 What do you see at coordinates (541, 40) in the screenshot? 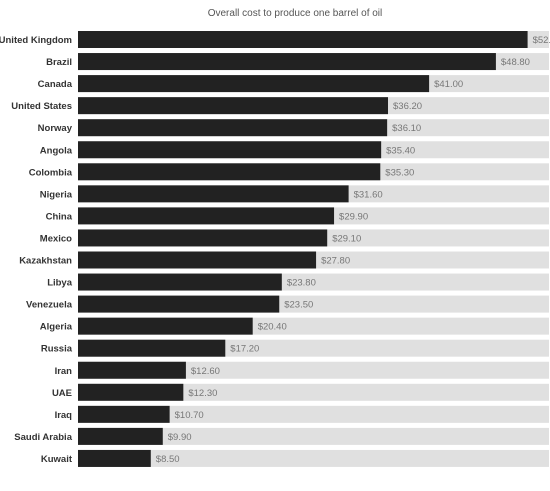
I see `value-label: $52.50` at bounding box center [541, 40].